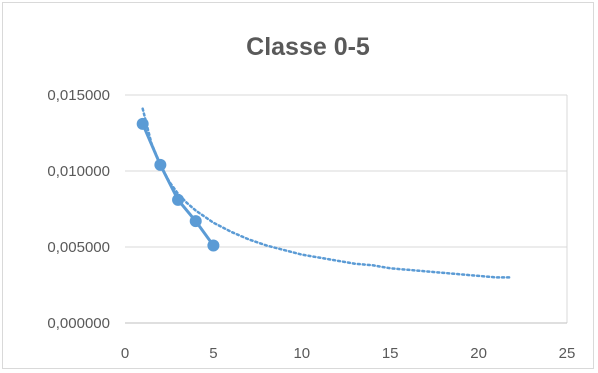 Image resolution: width=598 pixels, height=373 pixels. What do you see at coordinates (78, 323) in the screenshot?
I see `y-tick-label: 0,000000` at bounding box center [78, 323].